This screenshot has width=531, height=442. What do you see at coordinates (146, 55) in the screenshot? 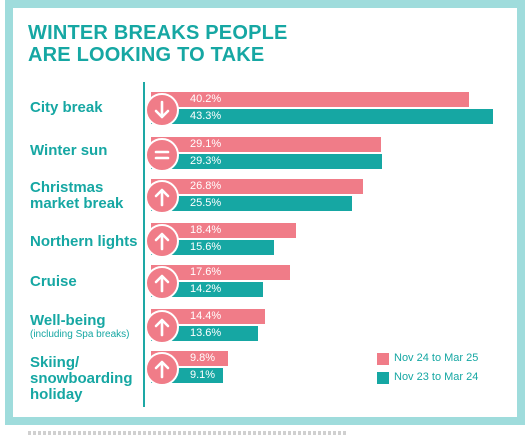
I see `title-line-2: ARE LOOKING TO TAKE` at bounding box center [146, 55].